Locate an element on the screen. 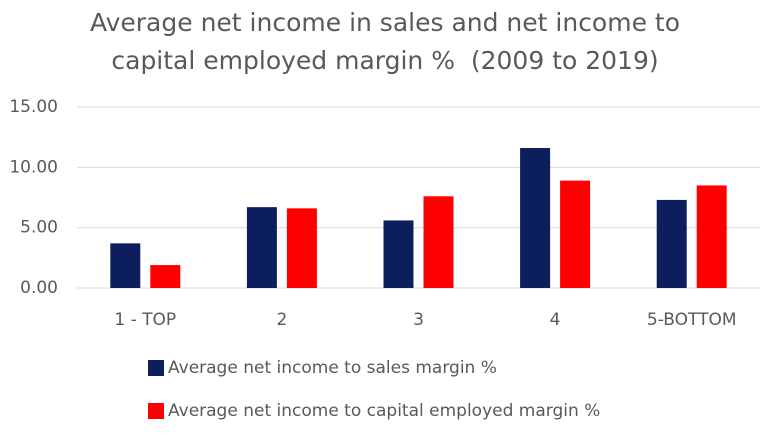  x-tick-label: 2 is located at coordinates (281, 320).